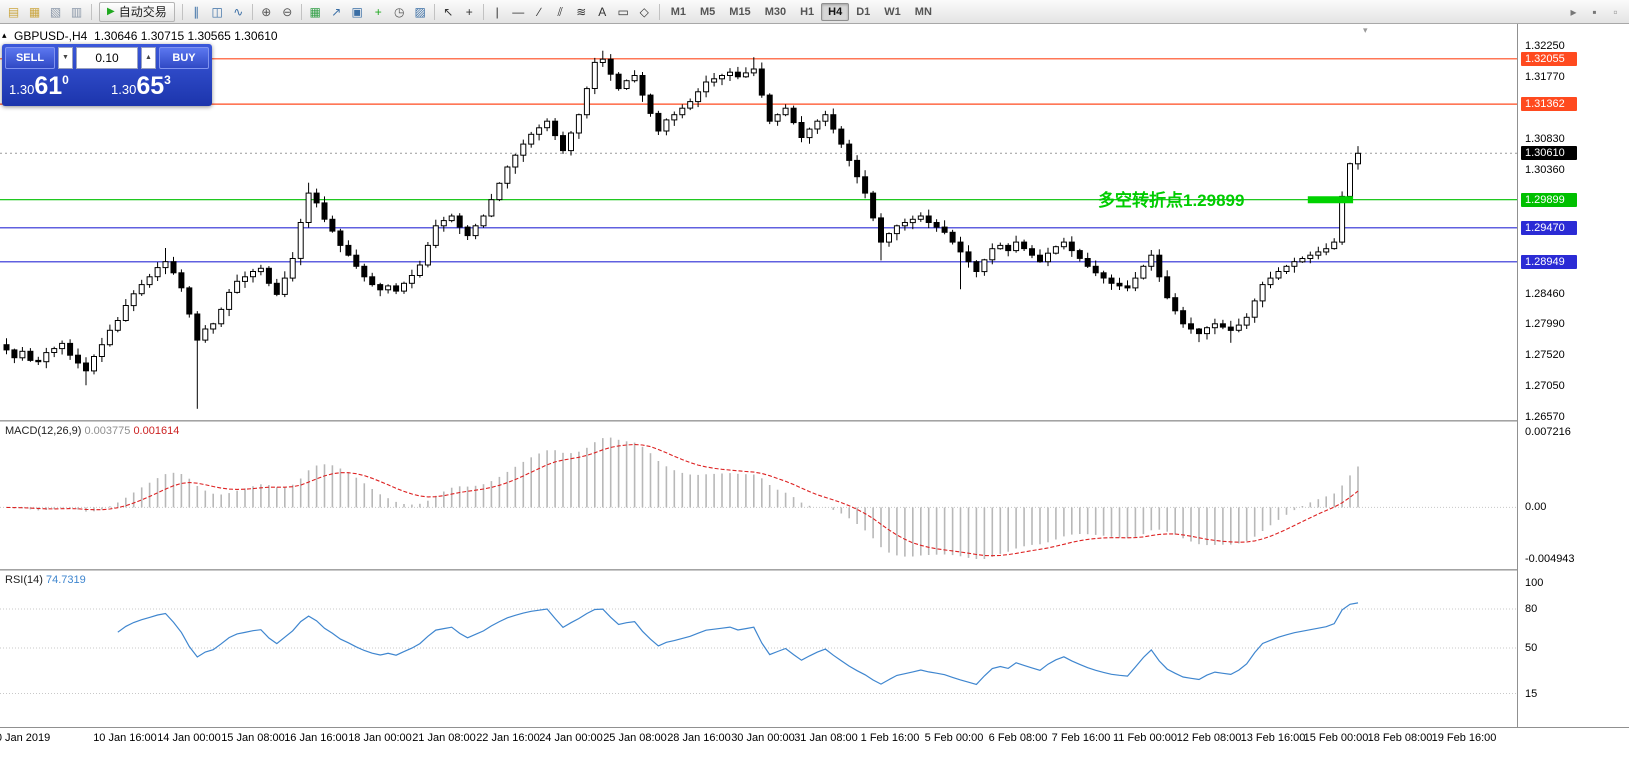 Image resolution: width=1629 pixels, height=770 pixels. I want to click on bar-chart-icon: ∥, so click(196, 11).